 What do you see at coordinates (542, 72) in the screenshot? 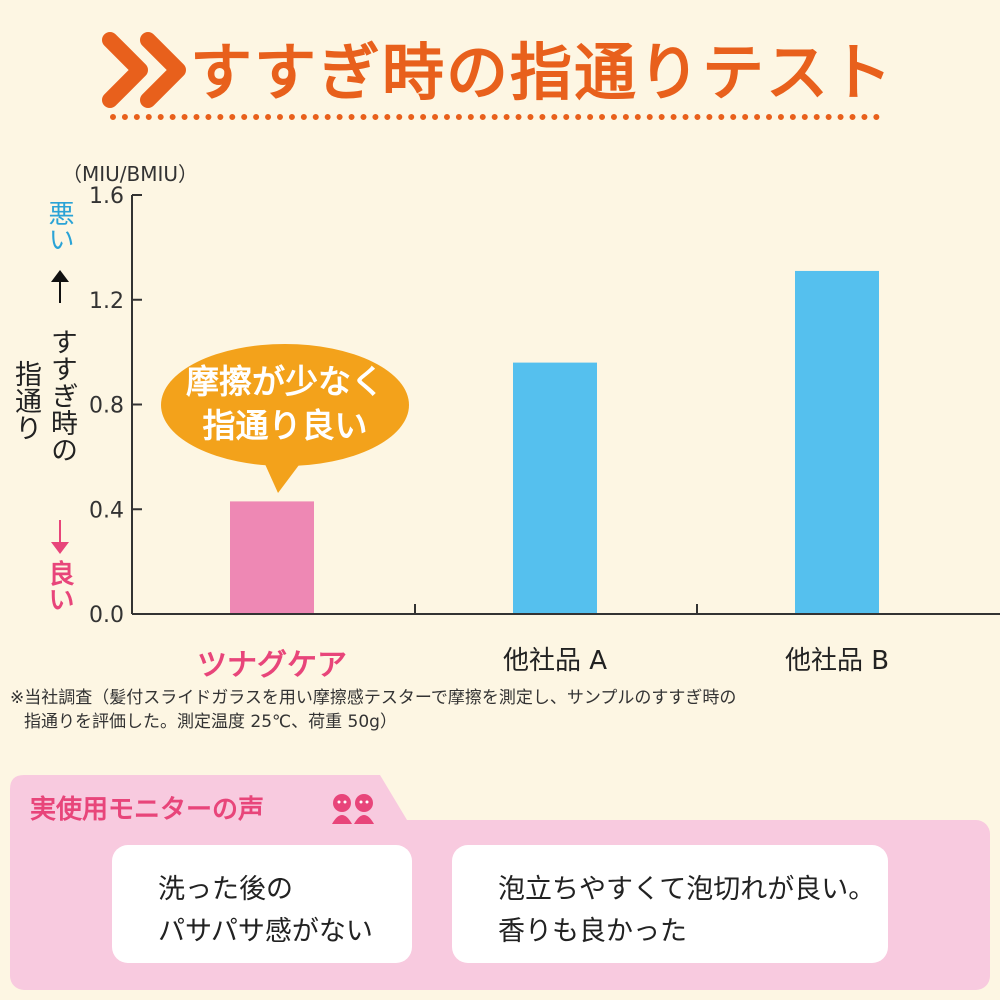
I see `page-title: すすぎ時の指通りテスト` at bounding box center [542, 72].